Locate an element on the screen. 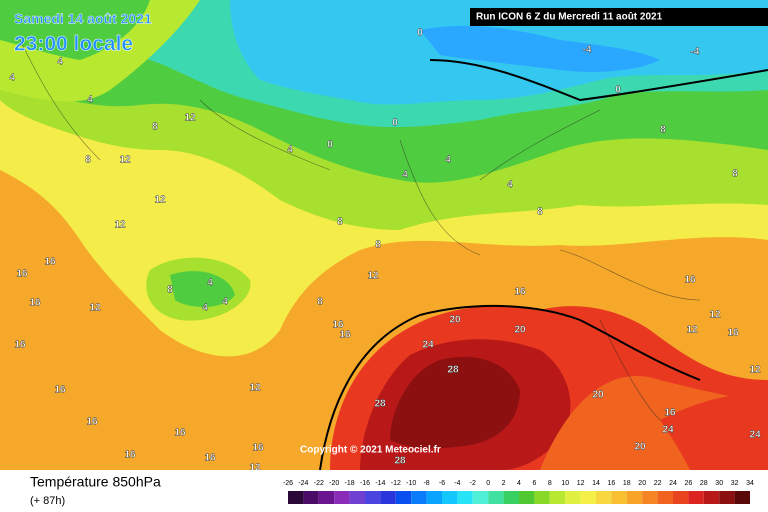  scale-label: -4 is located at coordinates (457, 483).